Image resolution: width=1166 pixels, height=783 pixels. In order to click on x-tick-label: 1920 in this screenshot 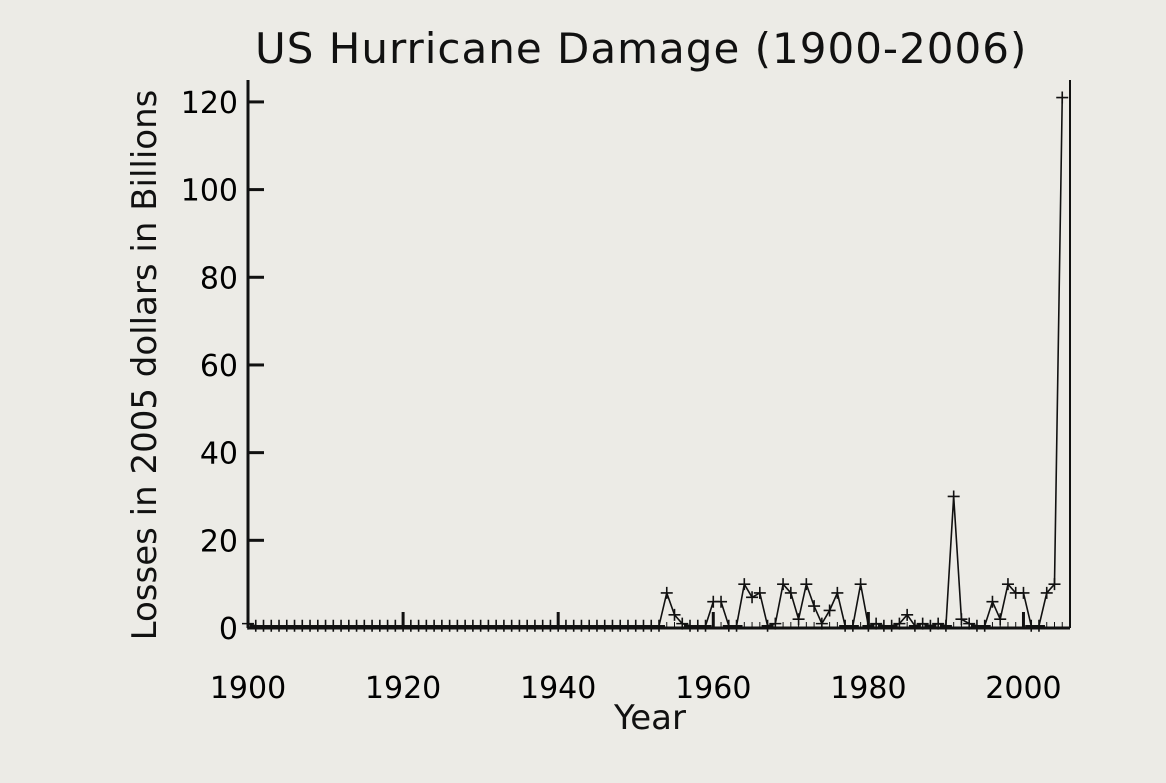, I will do `click(403, 688)`.